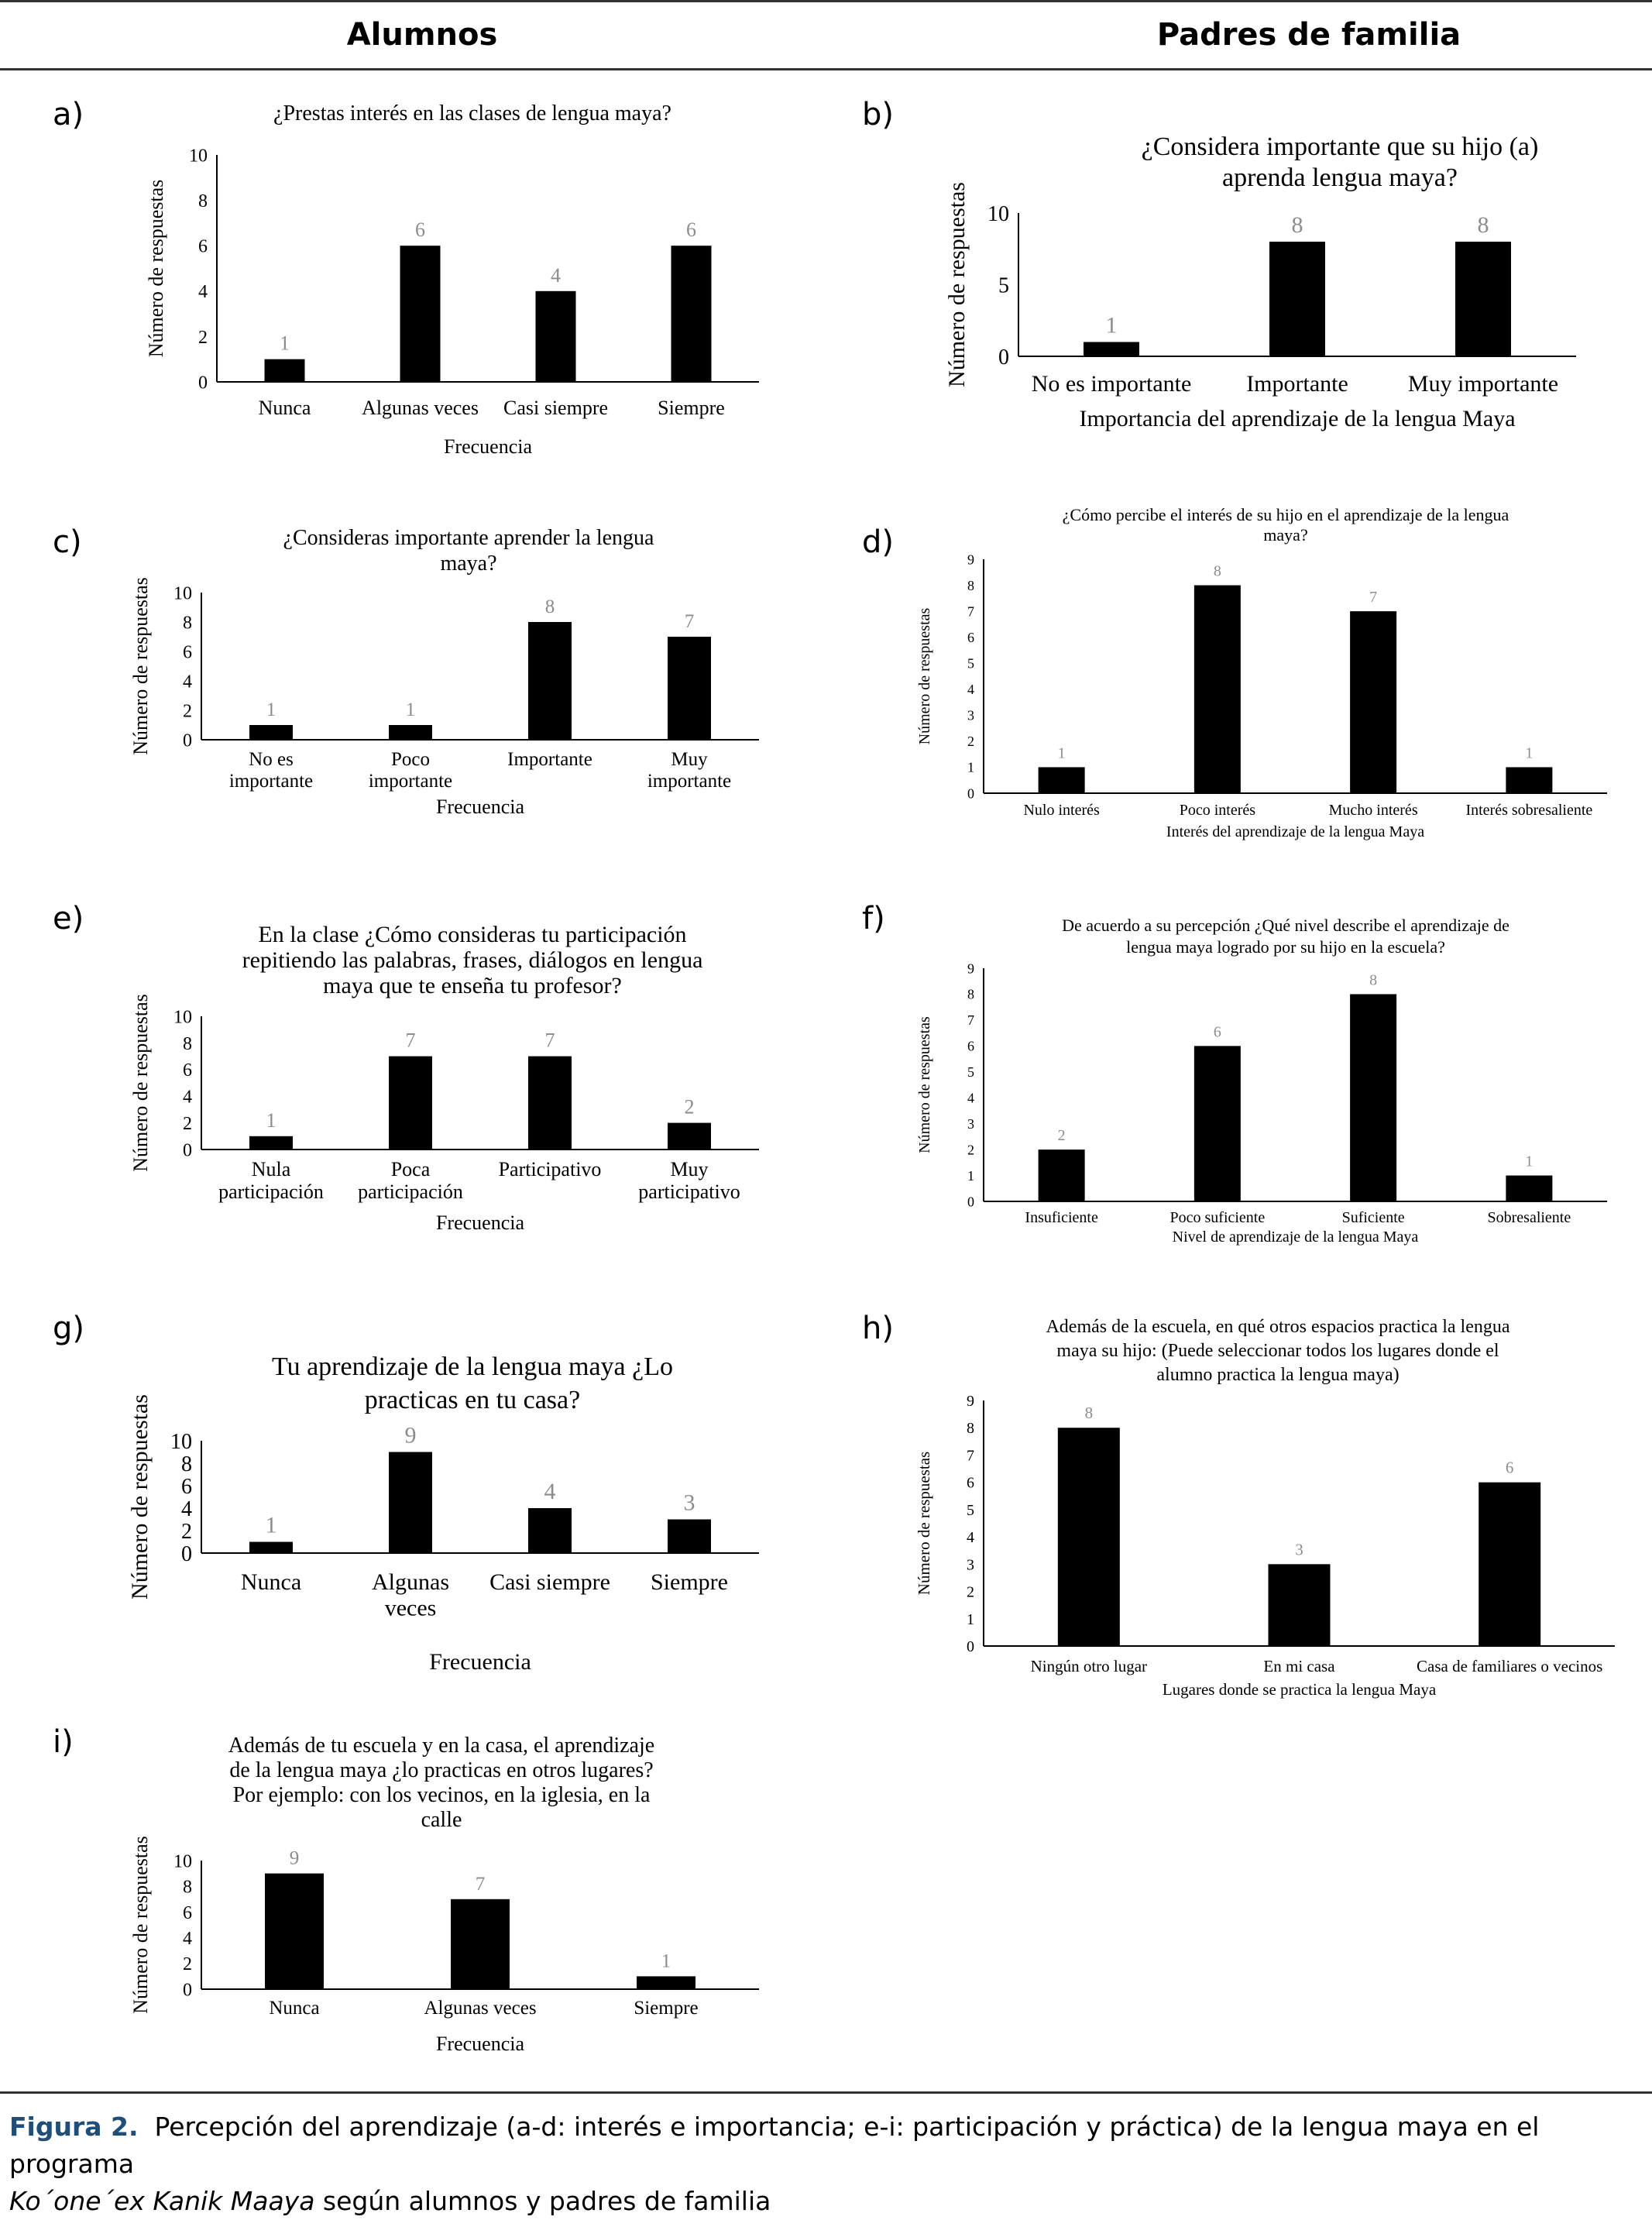 Image resolution: width=1652 pixels, height=2220 pixels. Describe the element at coordinates (689, 1191) in the screenshot. I see `category-label: participativo` at that location.